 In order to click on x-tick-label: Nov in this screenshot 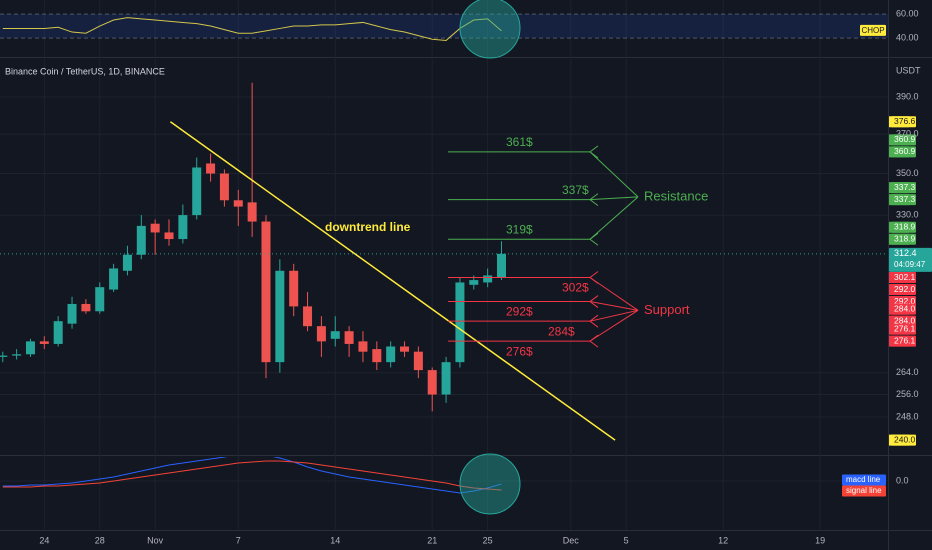, I will do `click(155, 540)`.